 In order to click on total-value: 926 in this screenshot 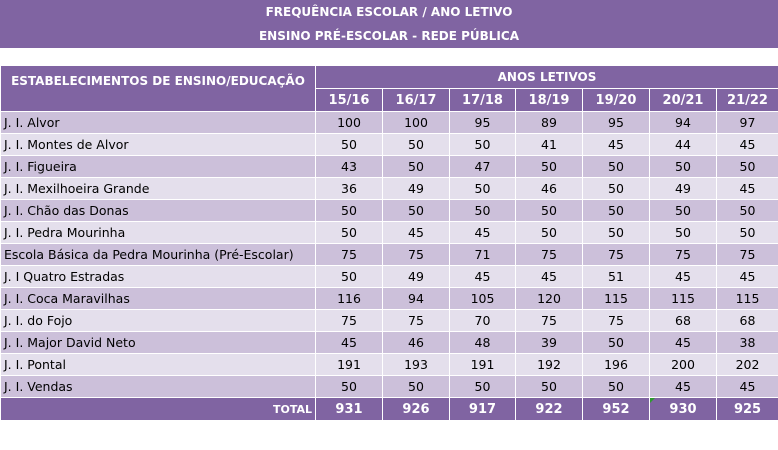, I will do `click(416, 409)`.